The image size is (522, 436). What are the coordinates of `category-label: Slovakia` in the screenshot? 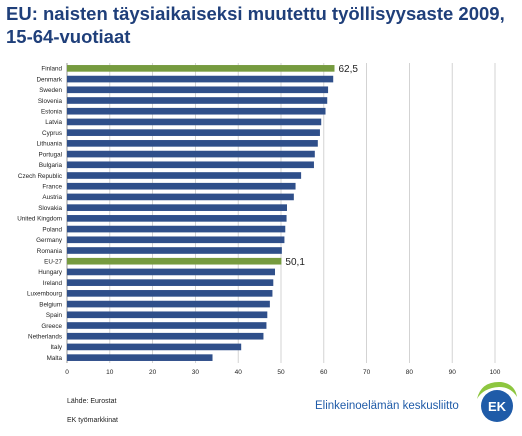 It's located at (50, 208).